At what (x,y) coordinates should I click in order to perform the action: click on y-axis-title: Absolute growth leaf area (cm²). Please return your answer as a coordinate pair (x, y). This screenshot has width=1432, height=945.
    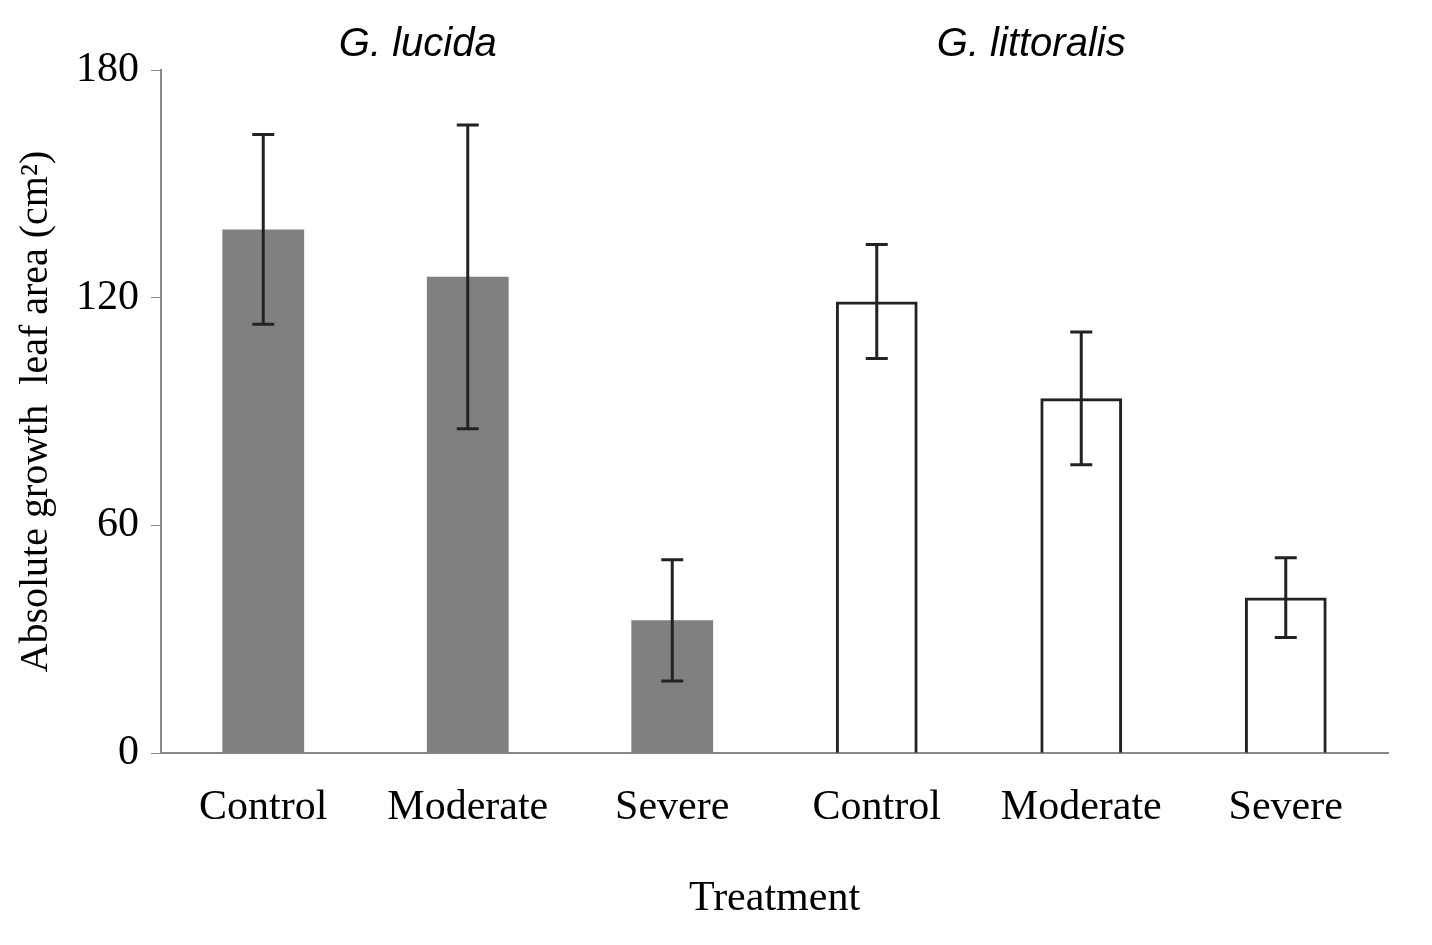
    Looking at the image, I should click on (33, 411).